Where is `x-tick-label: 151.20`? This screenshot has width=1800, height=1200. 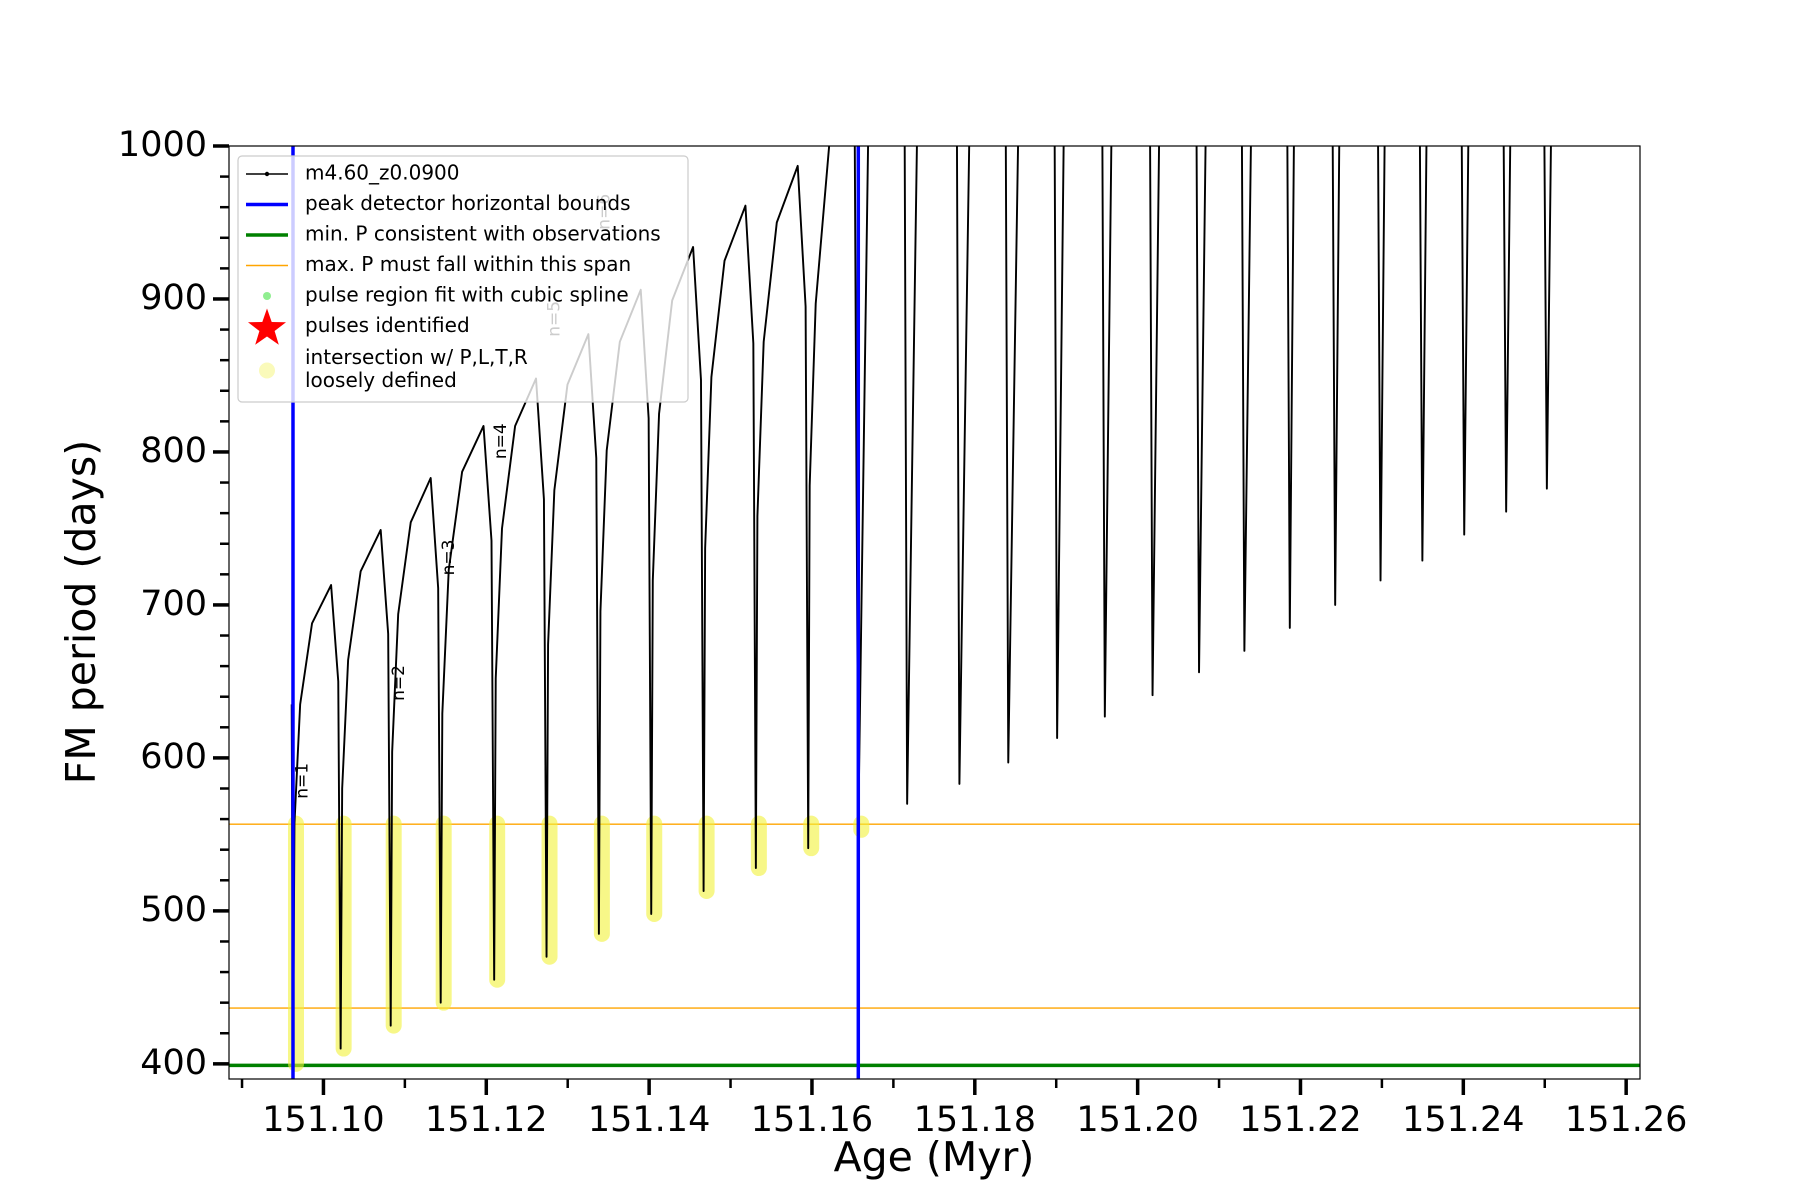 x-tick-label: 151.20 is located at coordinates (1137, 1120).